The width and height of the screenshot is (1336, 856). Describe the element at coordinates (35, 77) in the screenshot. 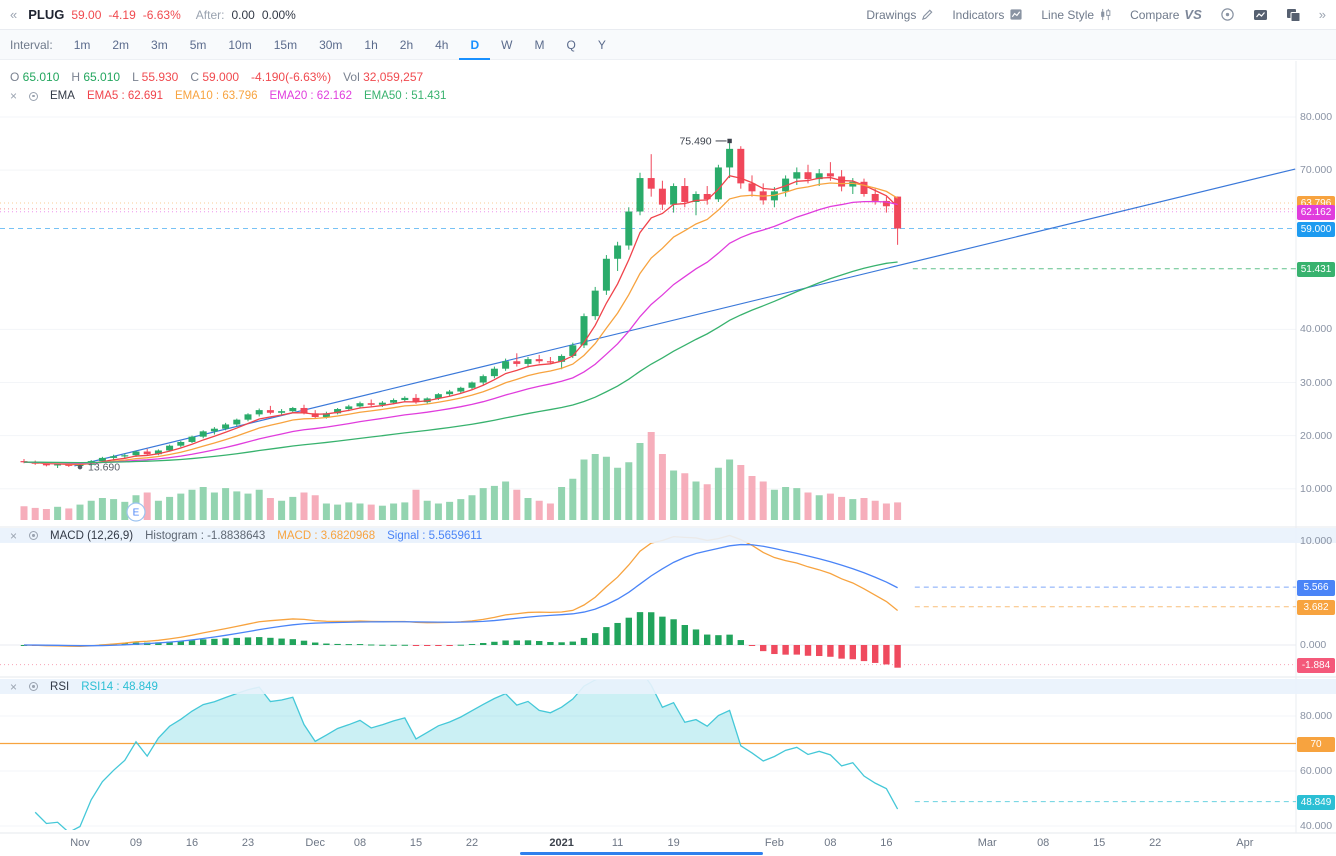

I see `ohlc-o: O 65.010` at that location.